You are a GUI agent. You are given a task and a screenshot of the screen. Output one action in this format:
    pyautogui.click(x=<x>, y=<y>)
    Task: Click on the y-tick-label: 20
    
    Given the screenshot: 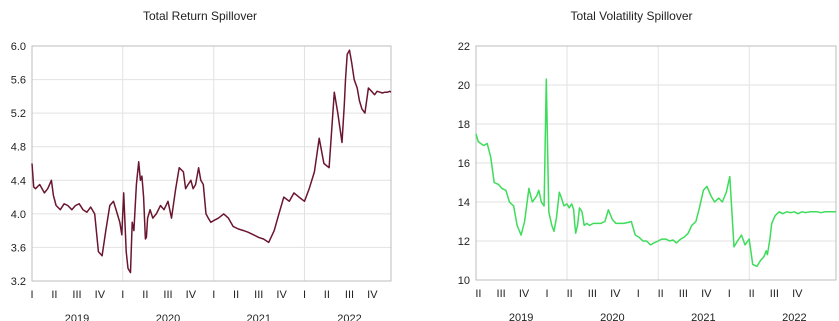 What is the action you would take?
    pyautogui.click(x=464, y=86)
    